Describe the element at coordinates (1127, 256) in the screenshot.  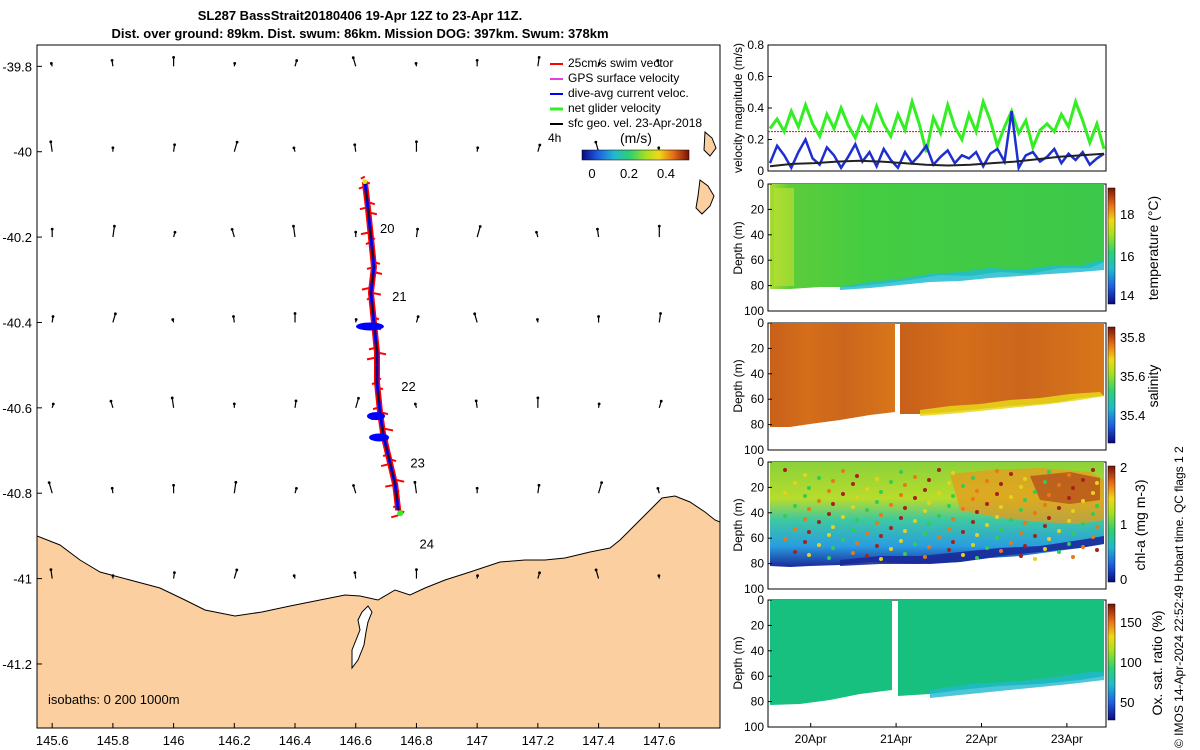
I see `temperature-cbar-tick: 16` at that location.